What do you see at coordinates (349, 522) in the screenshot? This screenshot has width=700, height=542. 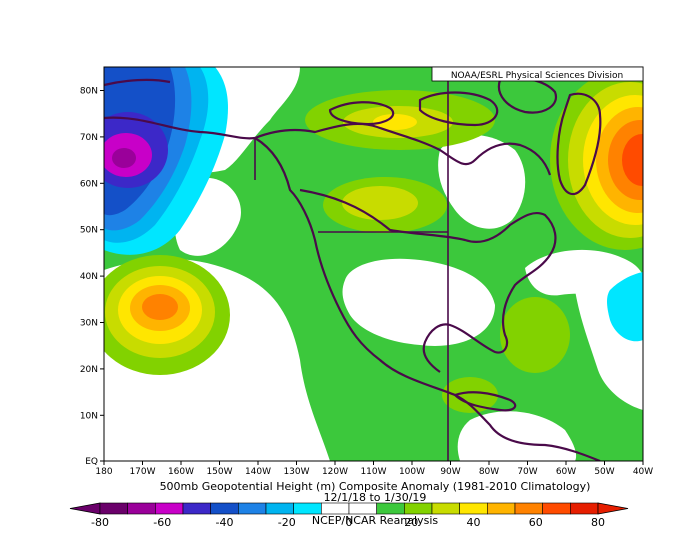 I see `colorbar-label: 0` at bounding box center [349, 522].